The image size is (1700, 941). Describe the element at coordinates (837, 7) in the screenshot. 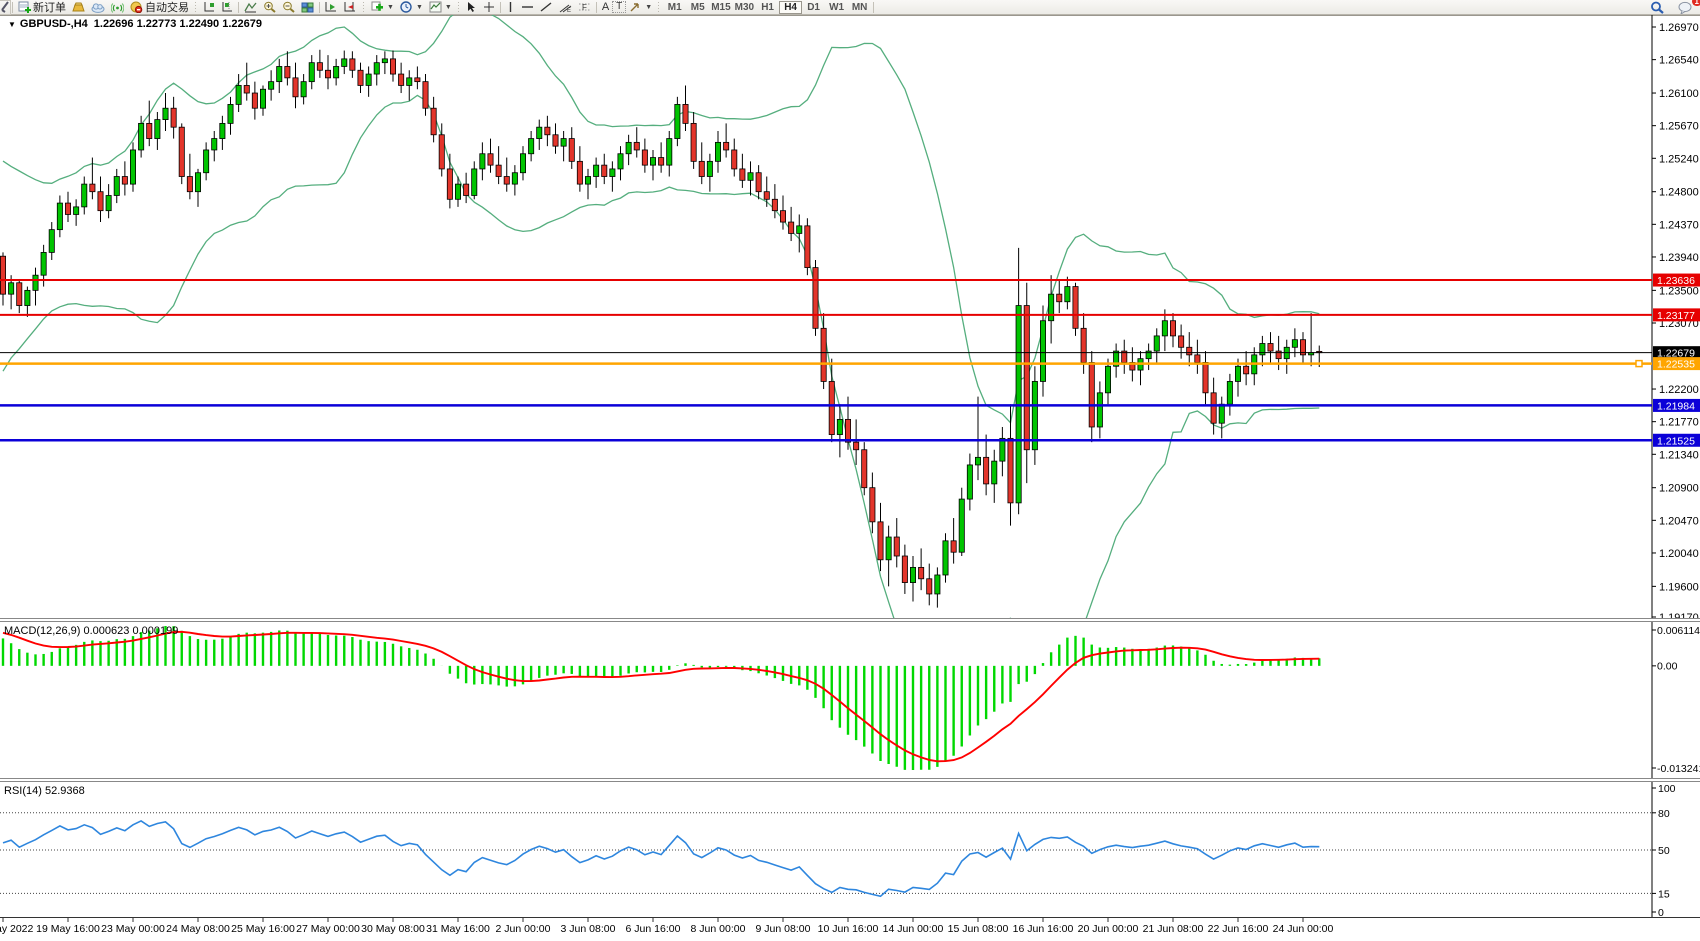

I see `timeframe-w1: W1` at that location.